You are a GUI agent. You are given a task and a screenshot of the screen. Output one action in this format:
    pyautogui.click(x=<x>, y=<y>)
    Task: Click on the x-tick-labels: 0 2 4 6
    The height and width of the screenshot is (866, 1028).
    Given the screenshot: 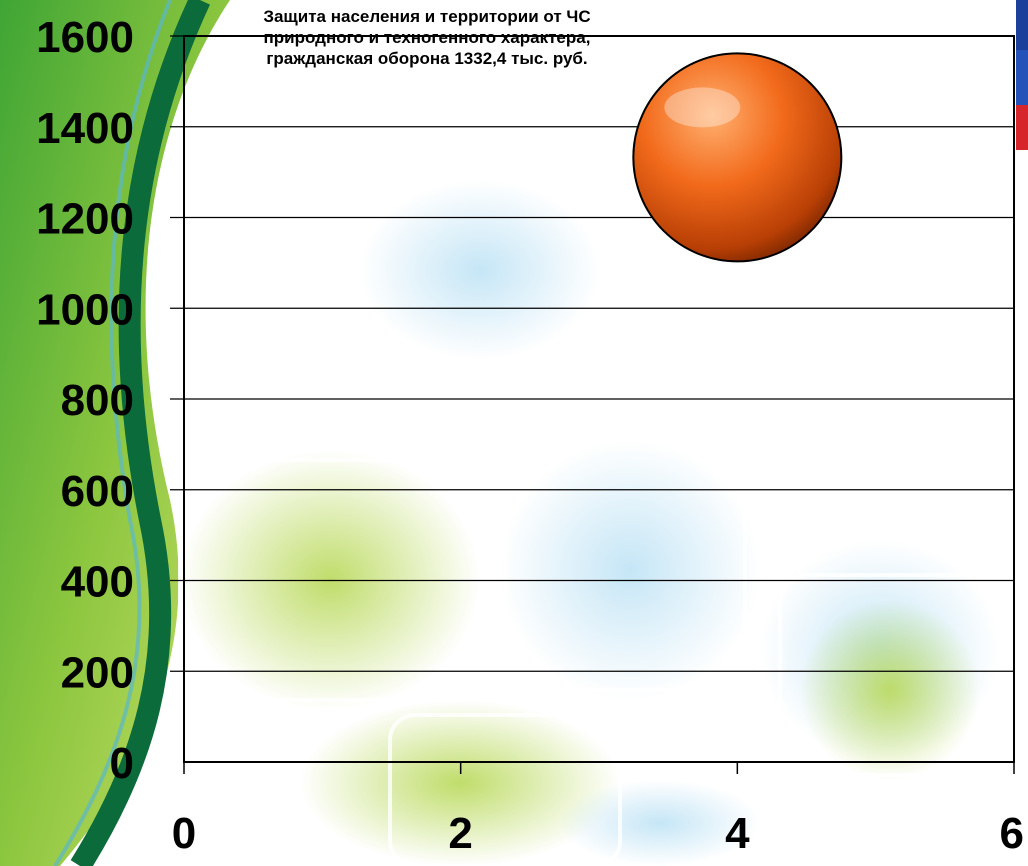 What is the action you would take?
    pyautogui.click(x=598, y=833)
    